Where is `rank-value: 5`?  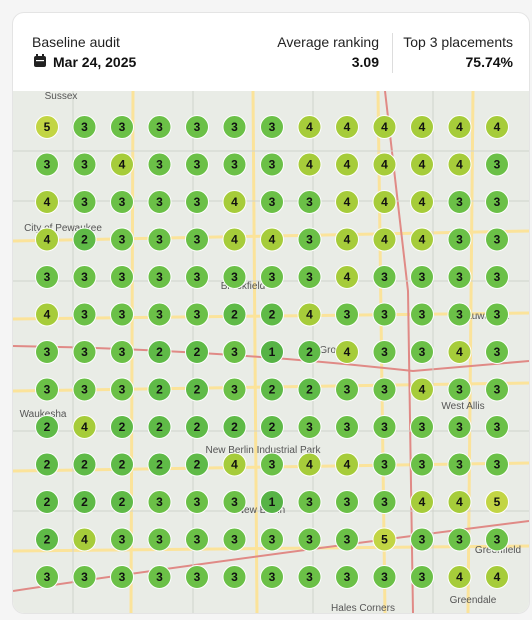 rank-value: 5 is located at coordinates (384, 540).